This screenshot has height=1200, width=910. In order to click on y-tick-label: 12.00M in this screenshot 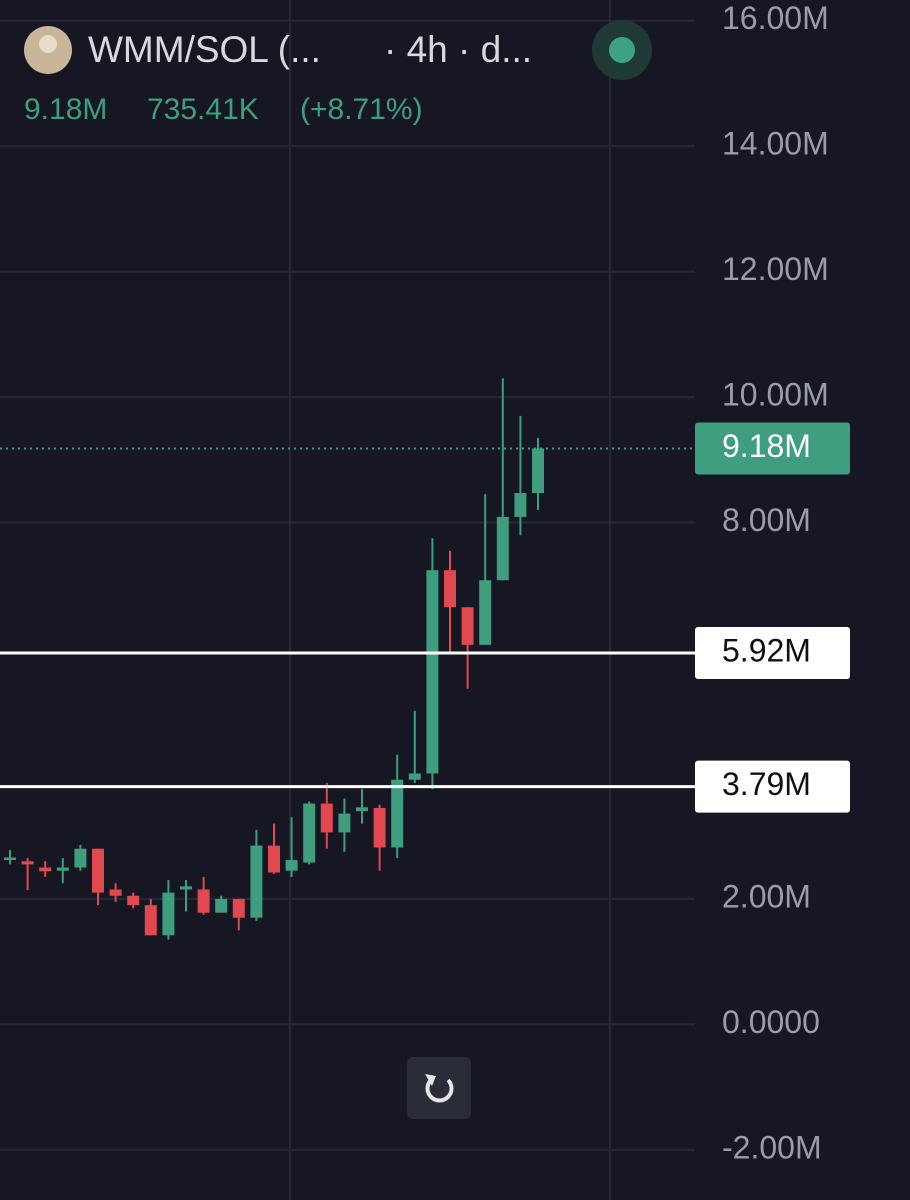, I will do `click(775, 269)`.